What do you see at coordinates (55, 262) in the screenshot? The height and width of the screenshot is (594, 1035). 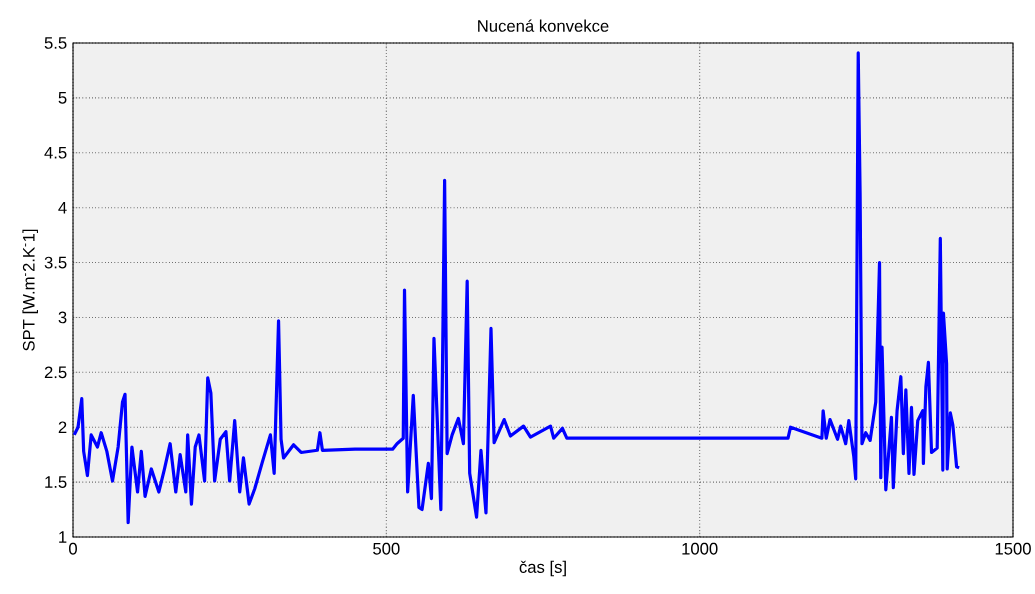 I see `y-tick-label: 3.5` at bounding box center [55, 262].